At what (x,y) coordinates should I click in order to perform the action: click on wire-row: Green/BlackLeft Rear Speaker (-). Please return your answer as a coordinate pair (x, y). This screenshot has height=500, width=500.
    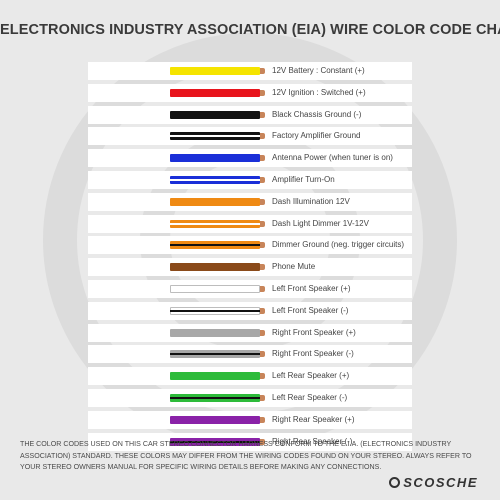
    Looking at the image, I should click on (250, 397).